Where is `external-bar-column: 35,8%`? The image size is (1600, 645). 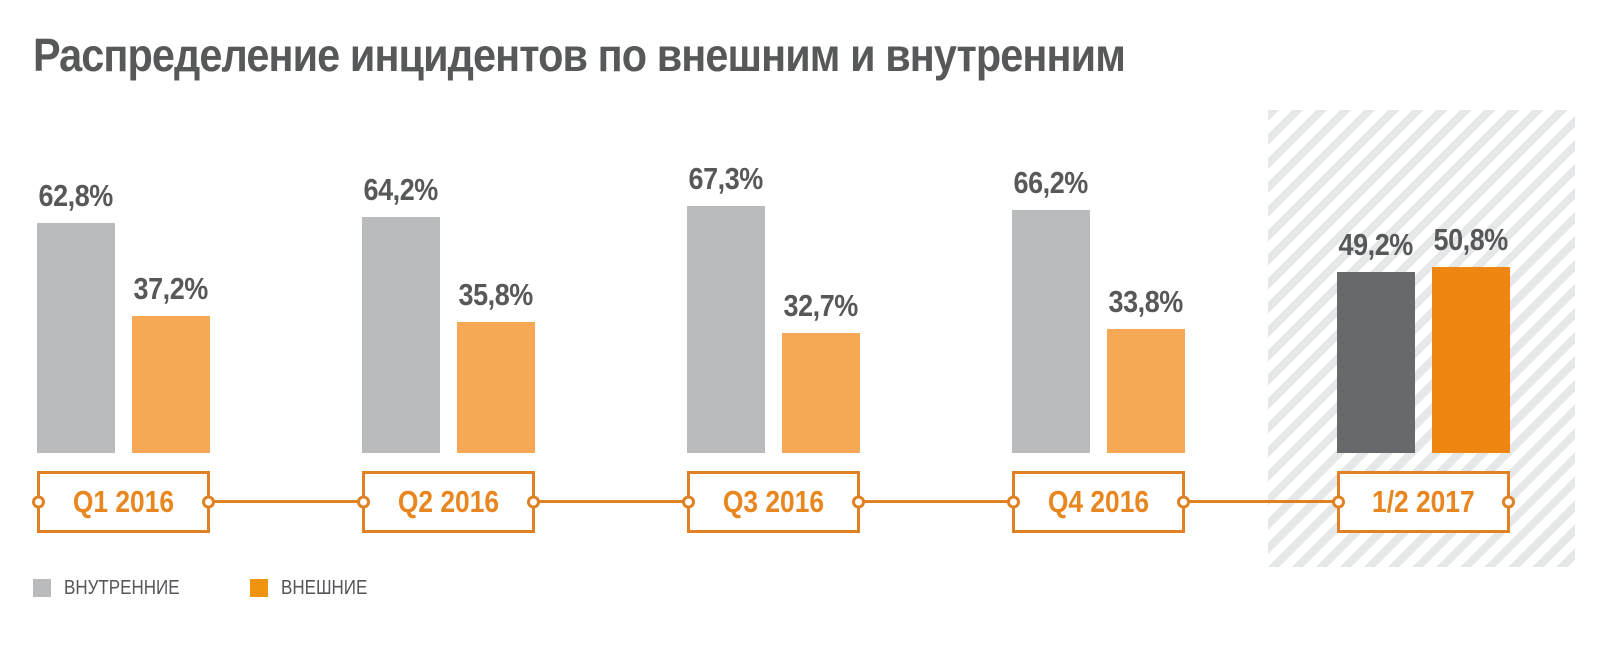
external-bar-column: 35,8% is located at coordinates (496, 366).